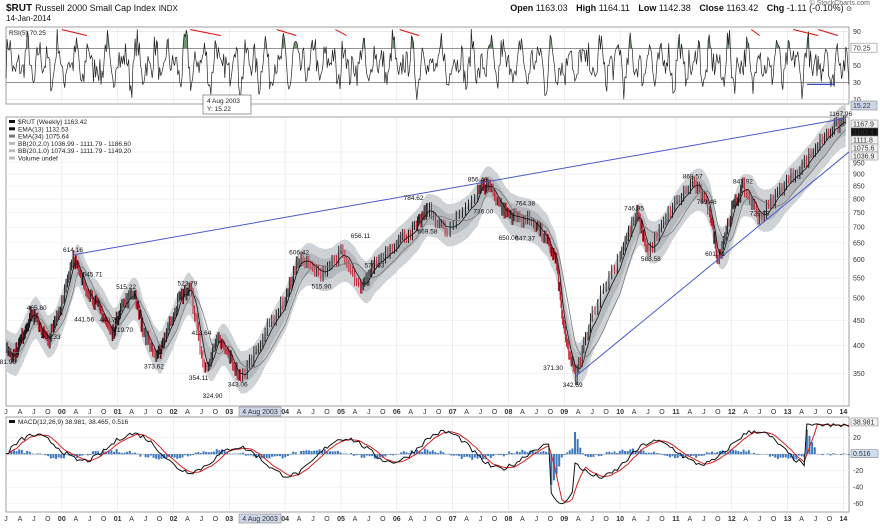 The image size is (880, 529). What do you see at coordinates (478, 180) in the screenshot?
I see `price-annotation: 856.48` at bounding box center [478, 180].